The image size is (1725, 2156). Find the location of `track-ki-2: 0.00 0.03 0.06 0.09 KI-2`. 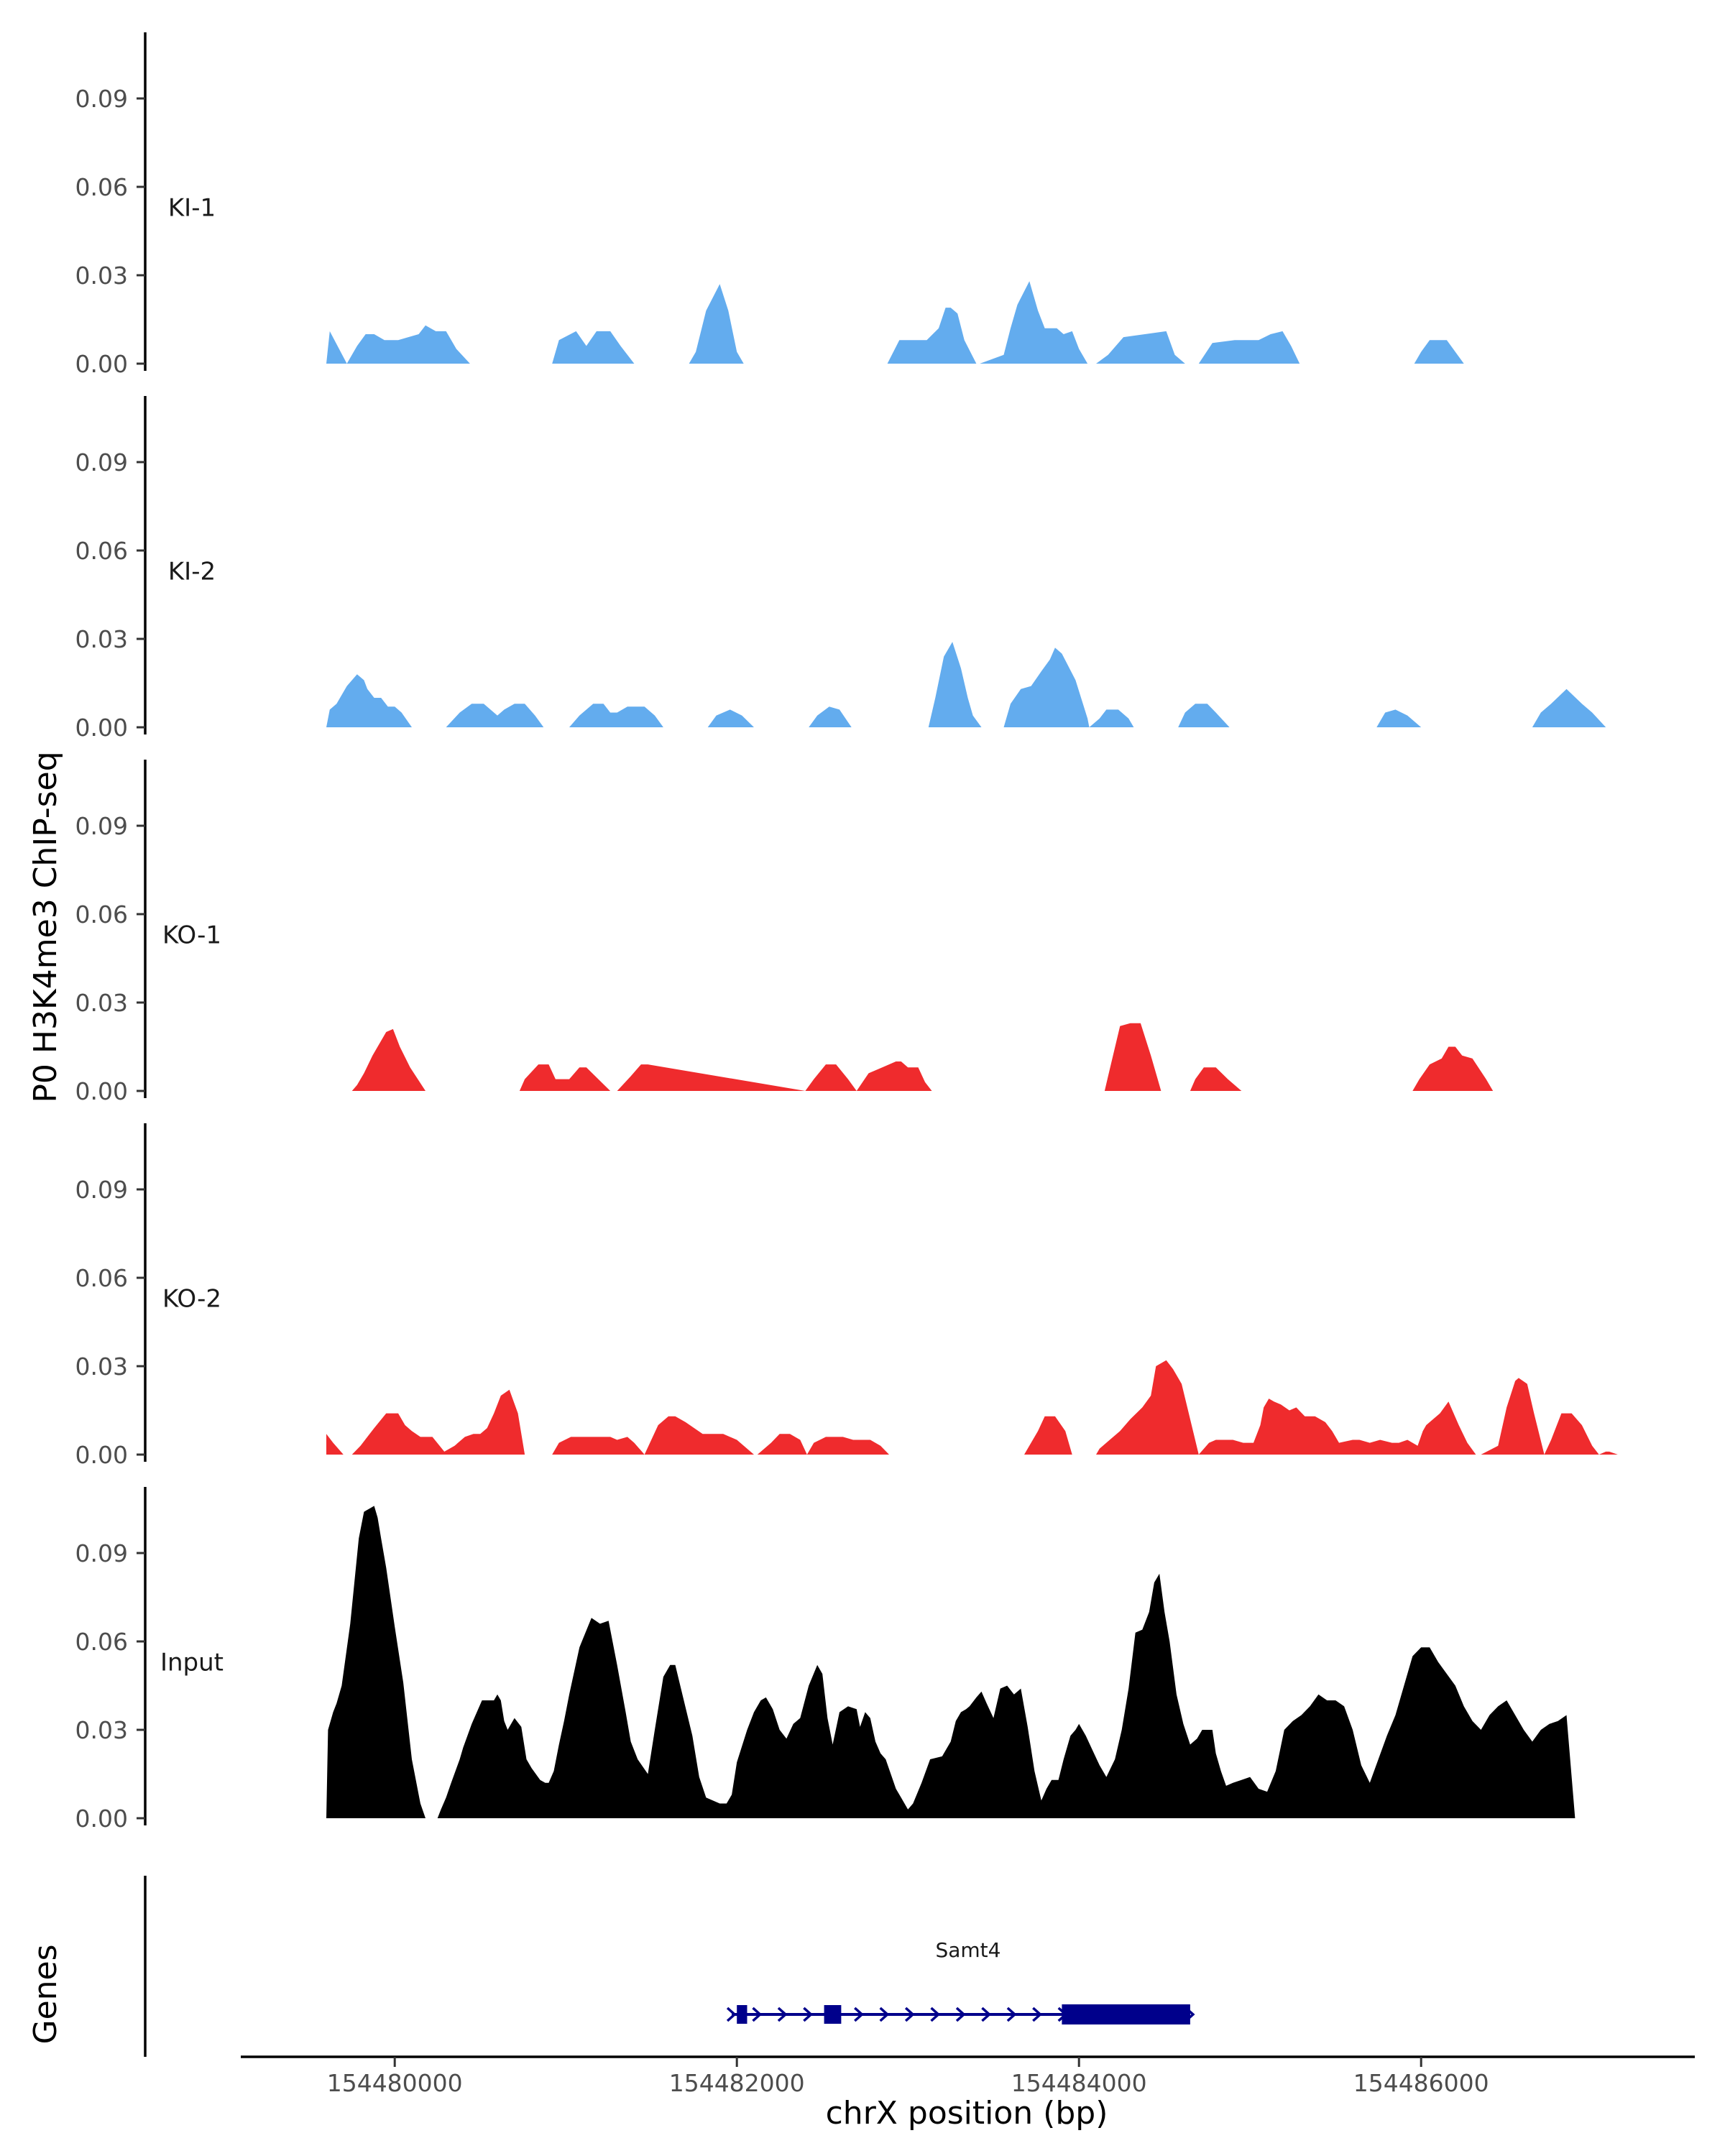

track-ki-2: 0.00 0.03 0.06 0.09 KI-2 is located at coordinates (842, 569).